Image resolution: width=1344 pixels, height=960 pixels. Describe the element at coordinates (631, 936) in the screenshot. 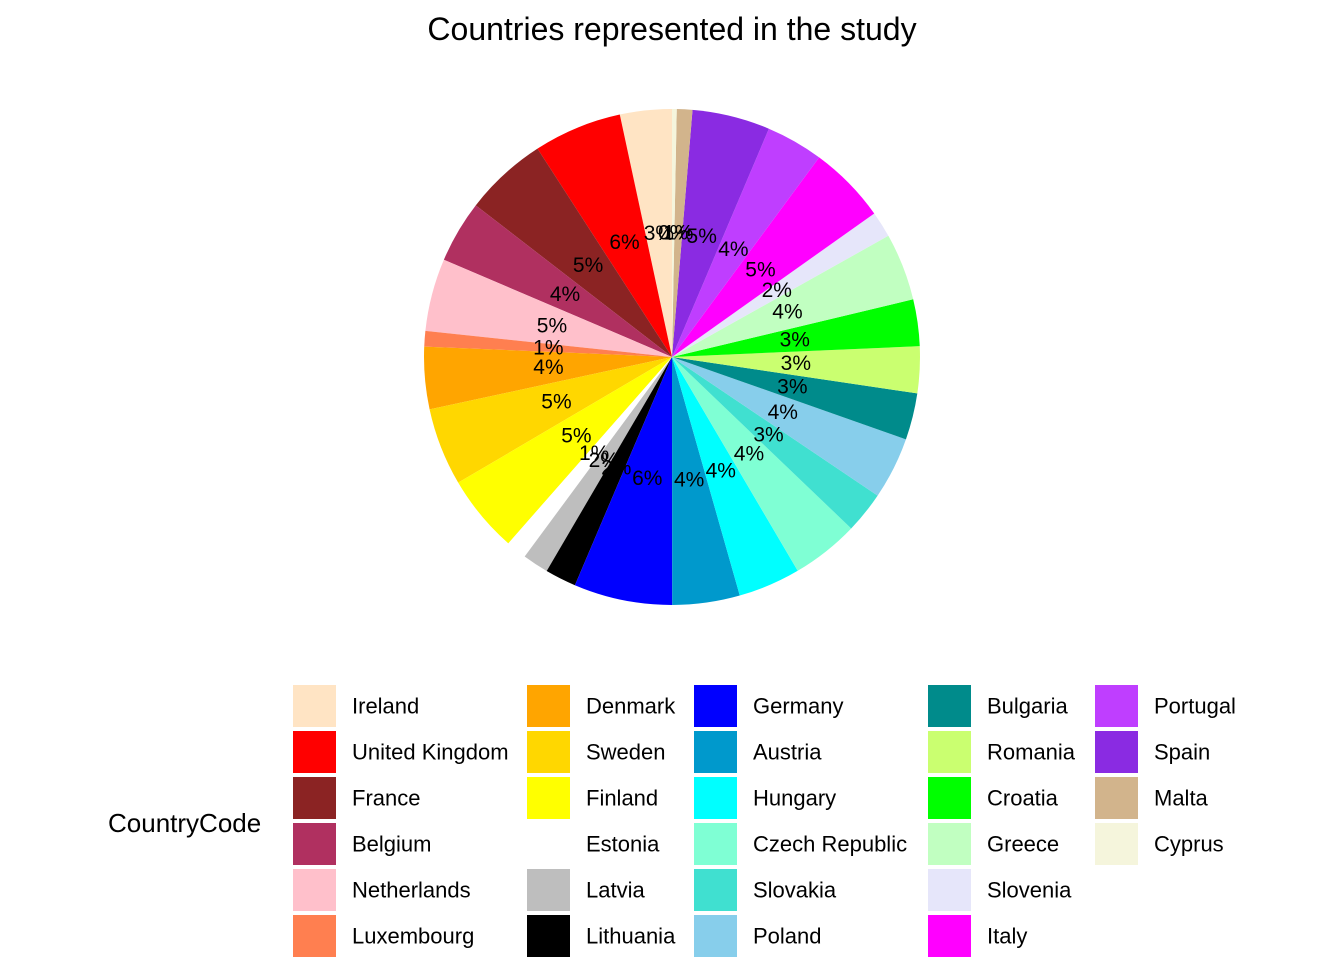

I see `legend-label-lithuania: Lithuania` at that location.